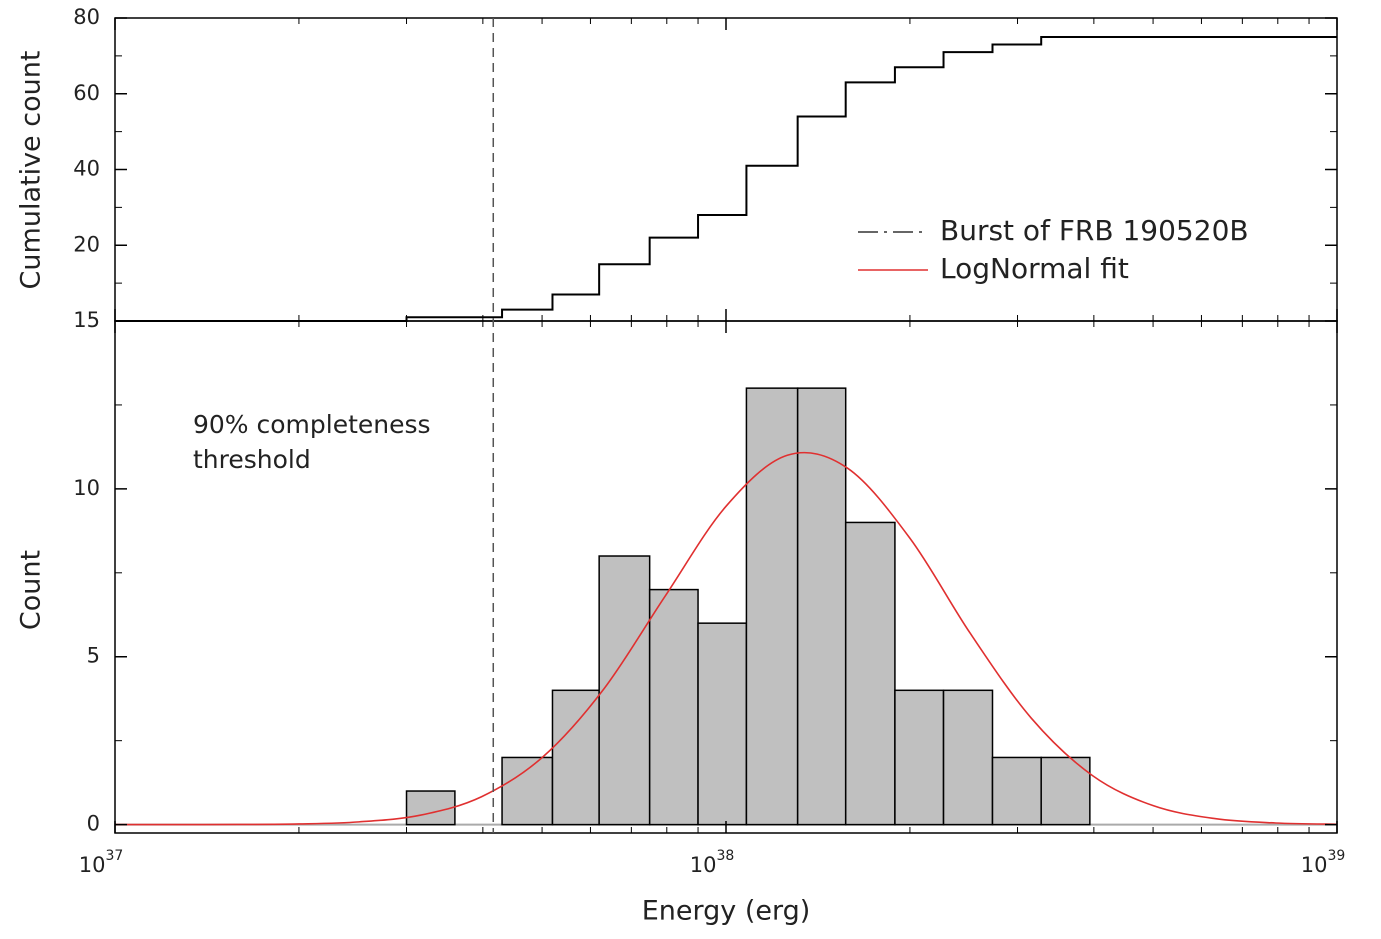 Image resolution: width=1381 pixels, height=939 pixels. What do you see at coordinates (31, 590) in the screenshot?
I see `y-axis-label: Count` at bounding box center [31, 590].